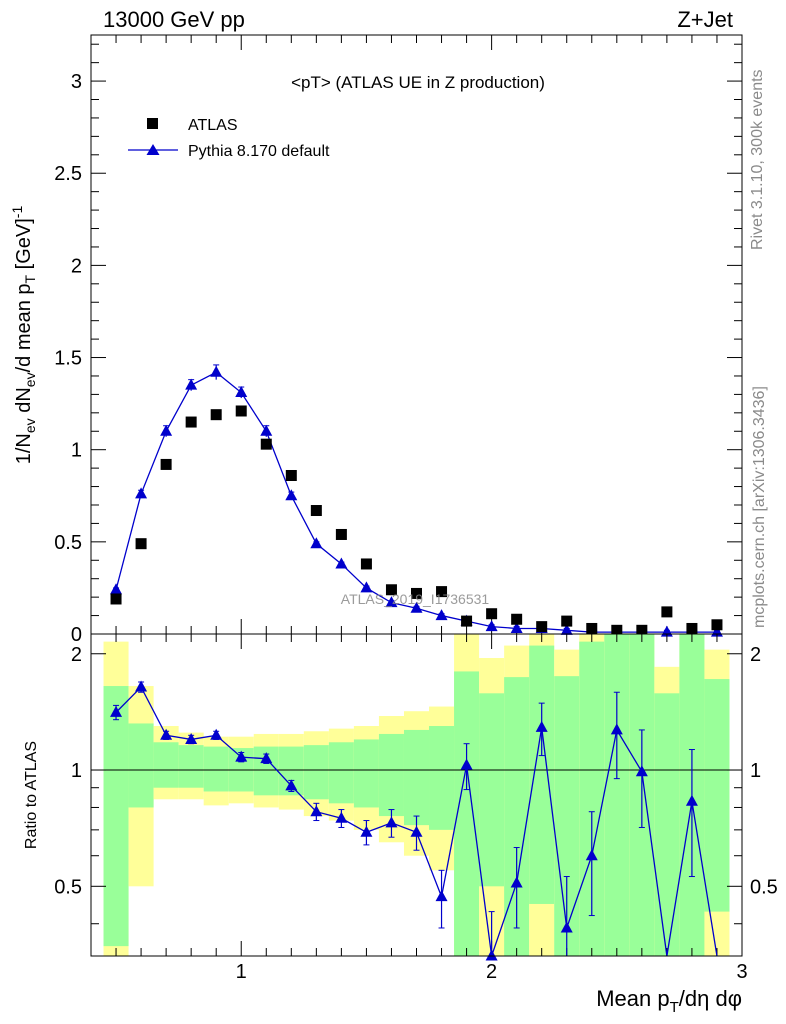  What do you see at coordinates (153, 149) in the screenshot?
I see `legend-marker-pythia` at bounding box center [153, 149].